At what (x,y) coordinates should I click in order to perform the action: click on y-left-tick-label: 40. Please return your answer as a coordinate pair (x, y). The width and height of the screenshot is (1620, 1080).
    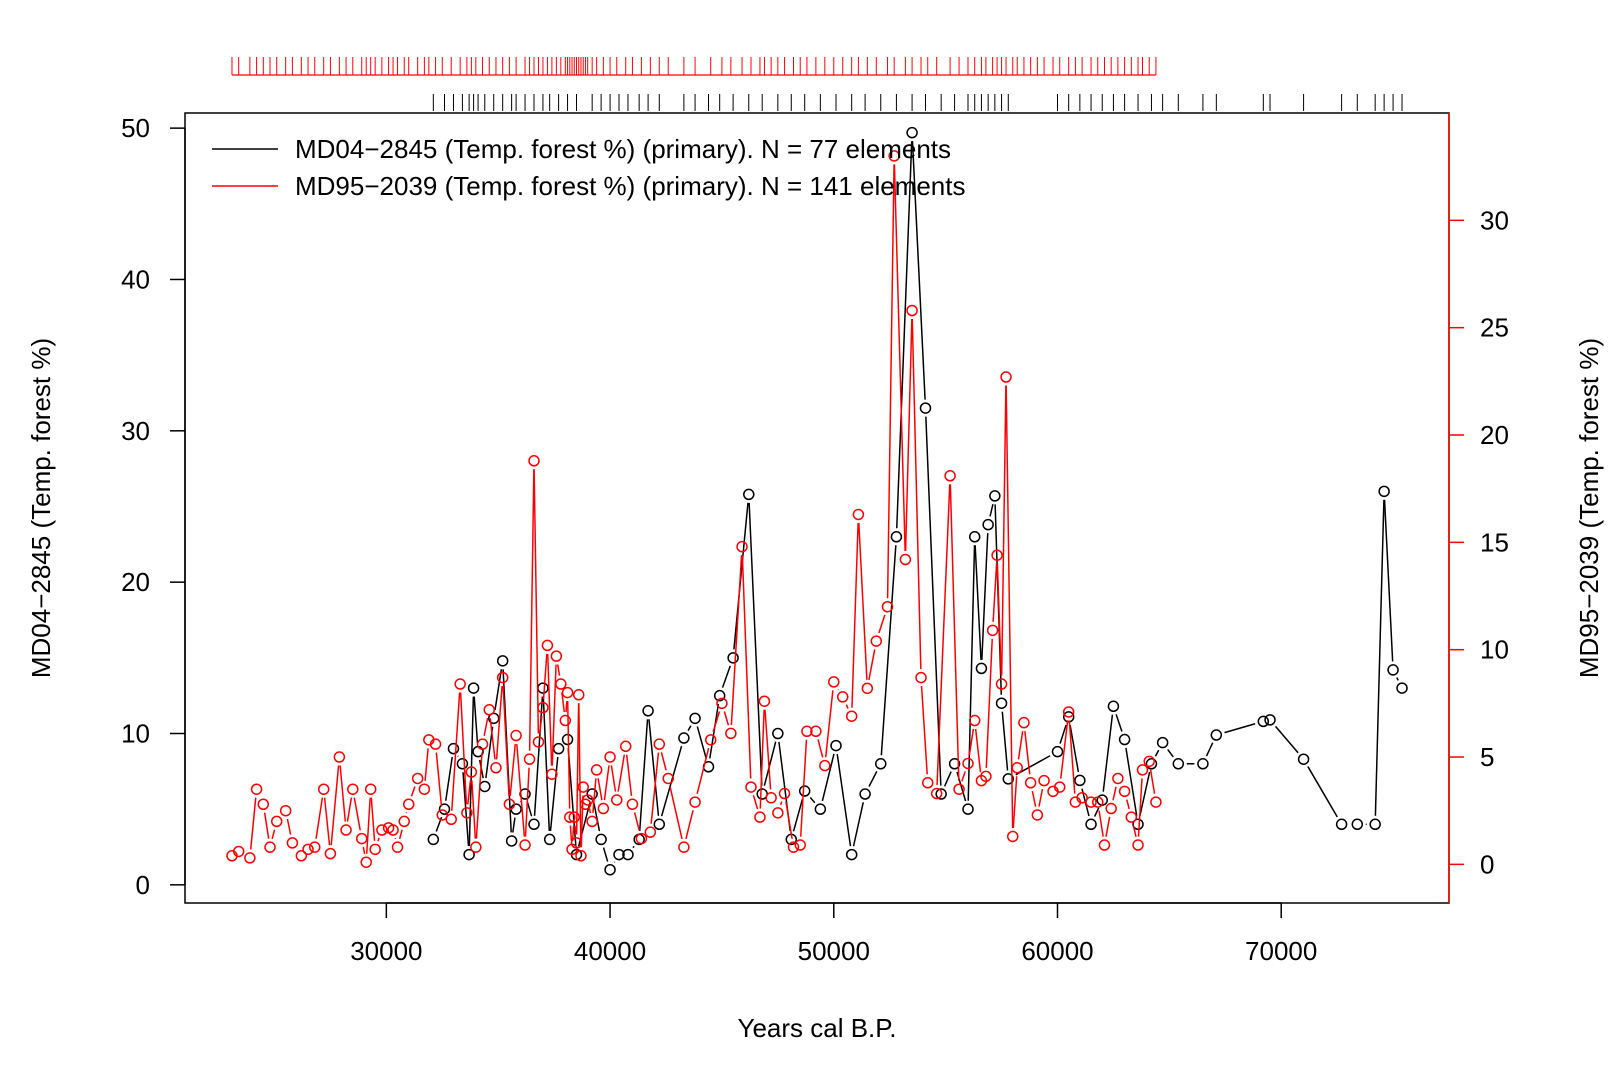
    Looking at the image, I should click on (135, 279).